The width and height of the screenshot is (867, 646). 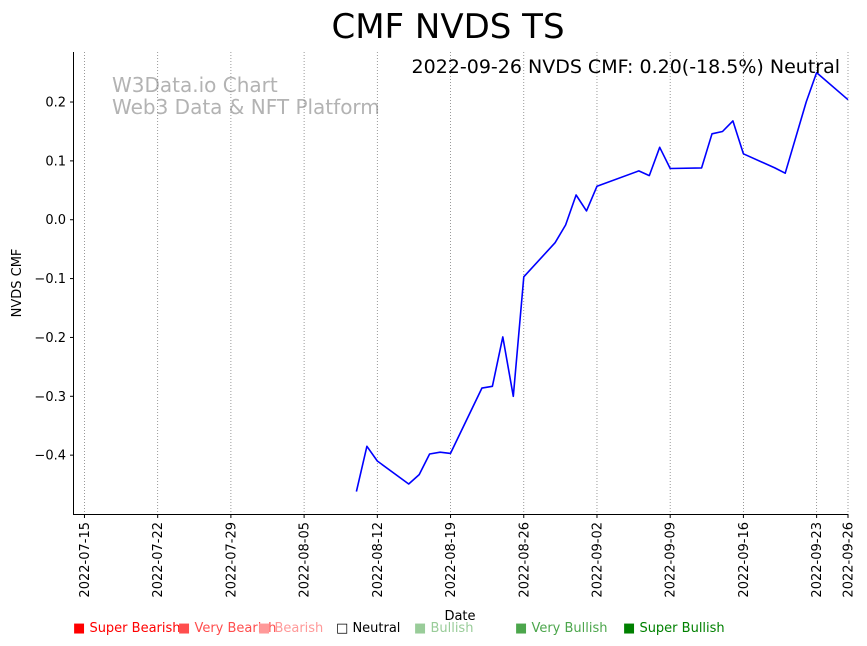 What do you see at coordinates (744, 560) in the screenshot?
I see `x-tick-label: 2022-09-16` at bounding box center [744, 560].